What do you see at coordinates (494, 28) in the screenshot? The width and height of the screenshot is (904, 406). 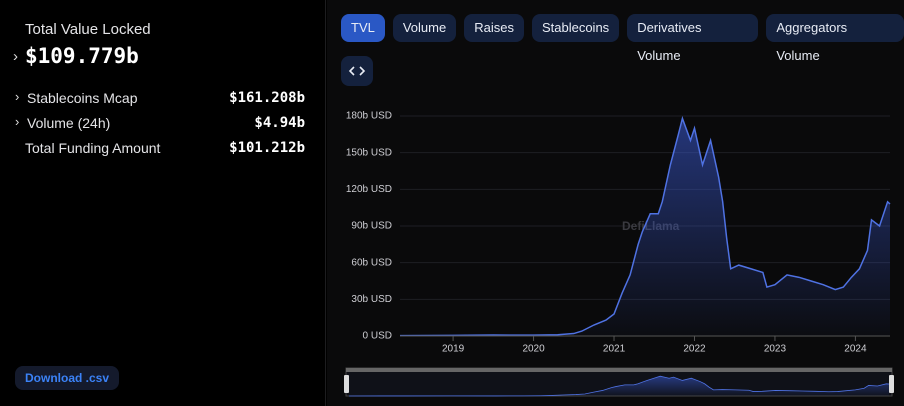 I see `tab: Raises` at bounding box center [494, 28].